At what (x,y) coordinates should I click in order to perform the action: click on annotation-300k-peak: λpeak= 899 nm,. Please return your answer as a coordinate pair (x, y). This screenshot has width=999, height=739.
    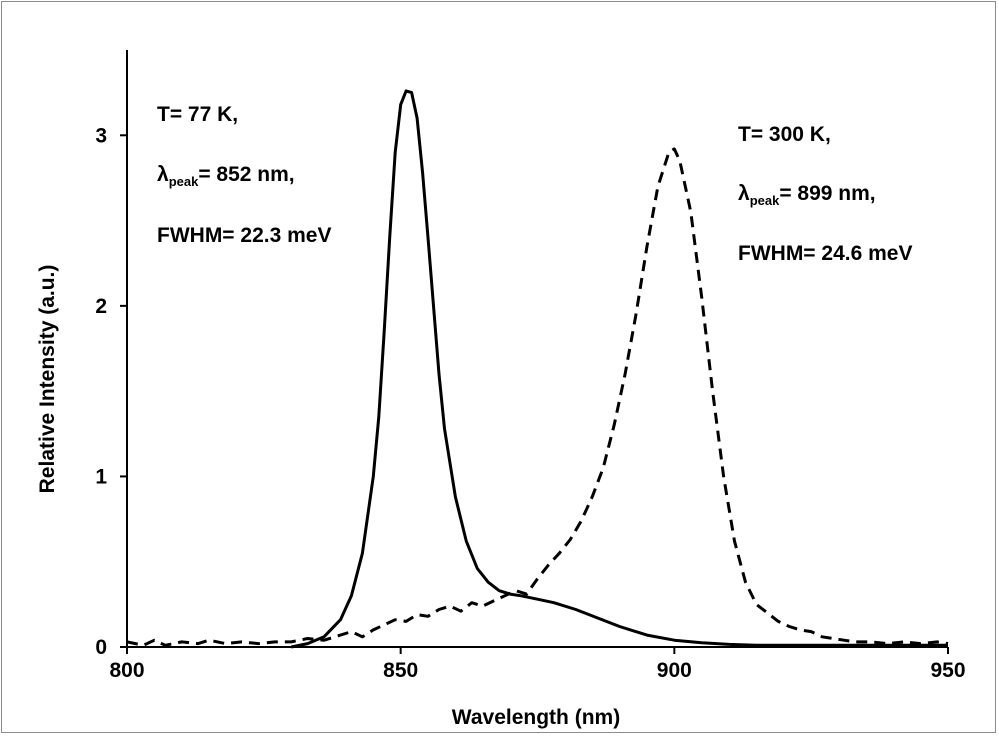
    Looking at the image, I should click on (807, 195).